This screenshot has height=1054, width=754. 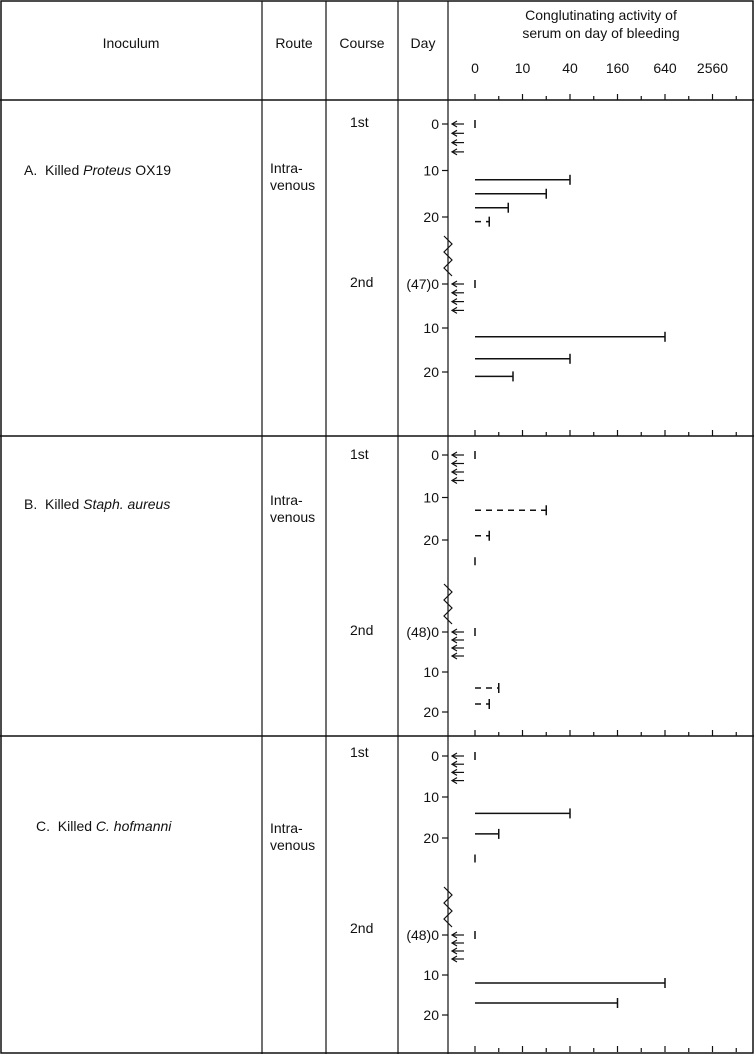 What do you see at coordinates (422, 284) in the screenshot?
I see `day-tick-label: (47)0` at bounding box center [422, 284].